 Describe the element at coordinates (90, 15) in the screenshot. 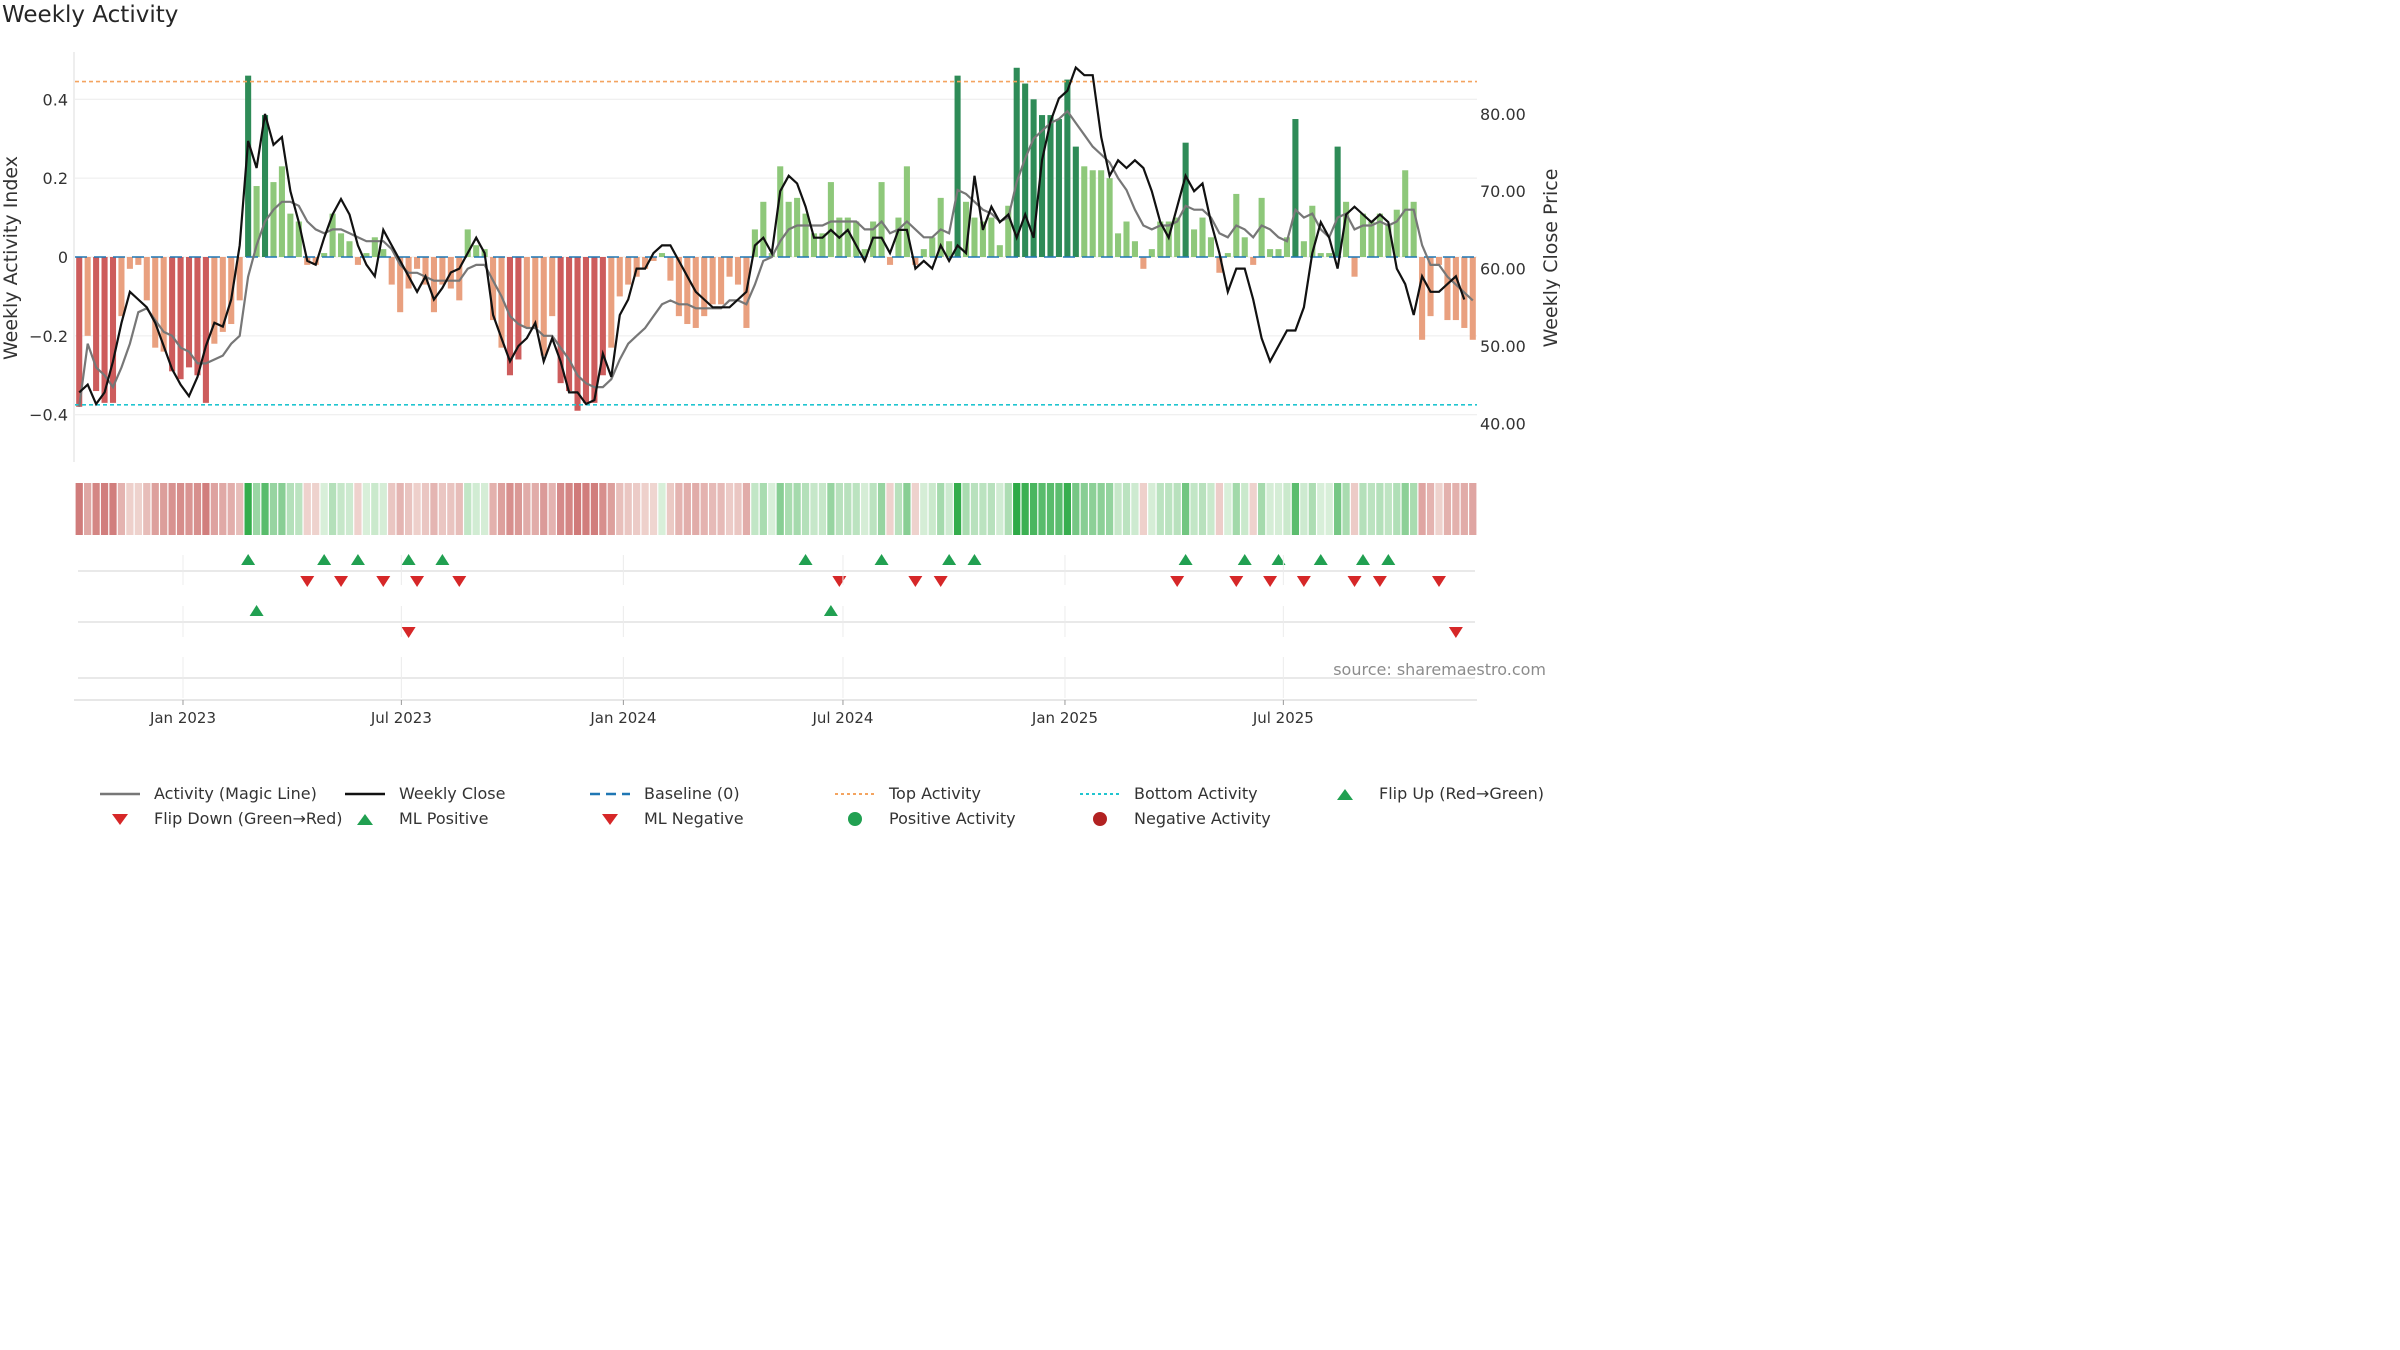

I see `chart-title: Weekly Activity` at that location.